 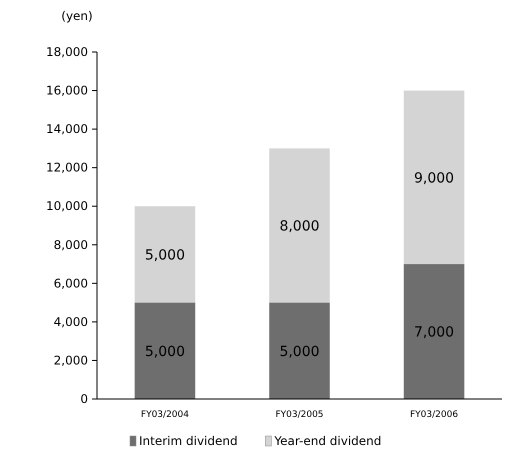 I want to click on x-tick-label: FY03/2006, so click(x=434, y=415).